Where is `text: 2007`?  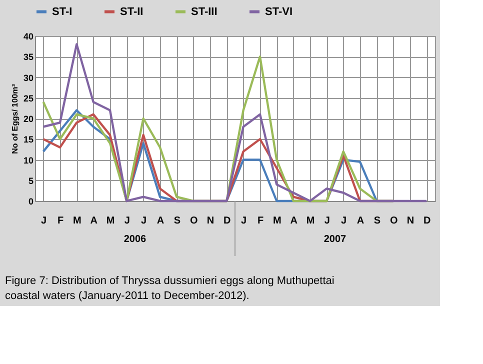 text: 2007 is located at coordinates (335, 239).